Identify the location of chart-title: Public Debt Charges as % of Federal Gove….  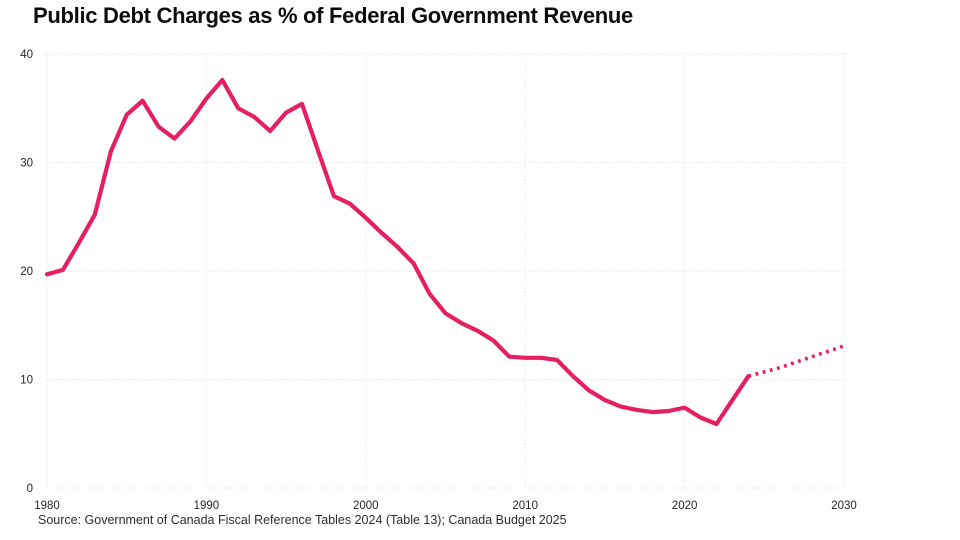
(333, 15).